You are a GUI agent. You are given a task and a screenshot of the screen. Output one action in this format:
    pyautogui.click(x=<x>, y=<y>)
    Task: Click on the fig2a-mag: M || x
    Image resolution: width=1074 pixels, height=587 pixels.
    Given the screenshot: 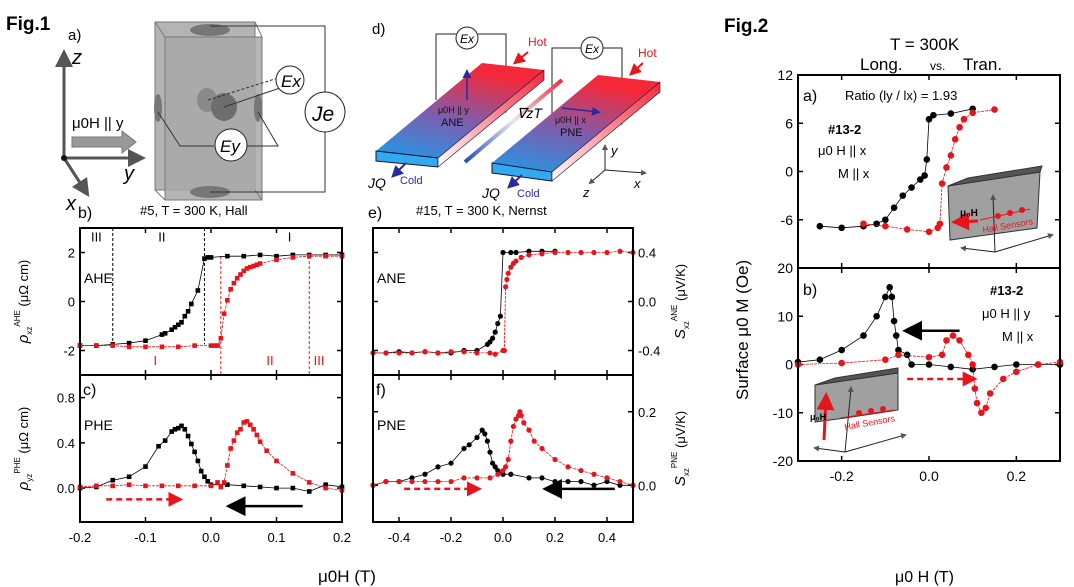 What is the action you would take?
    pyautogui.click(x=854, y=173)
    